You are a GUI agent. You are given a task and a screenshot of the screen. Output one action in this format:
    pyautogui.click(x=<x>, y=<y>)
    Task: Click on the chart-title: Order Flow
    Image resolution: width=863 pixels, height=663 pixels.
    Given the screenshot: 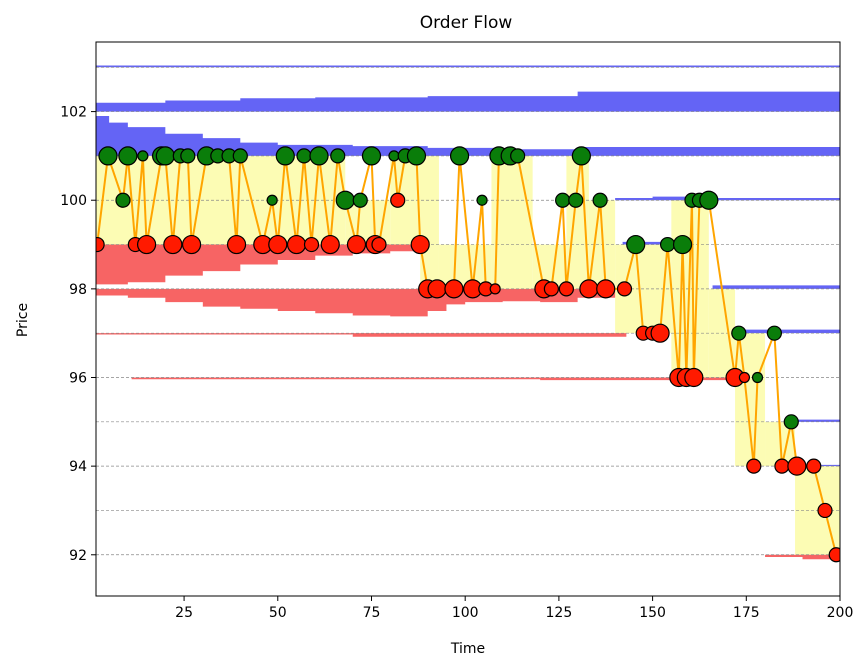 What is the action you would take?
    pyautogui.click(x=466, y=23)
    